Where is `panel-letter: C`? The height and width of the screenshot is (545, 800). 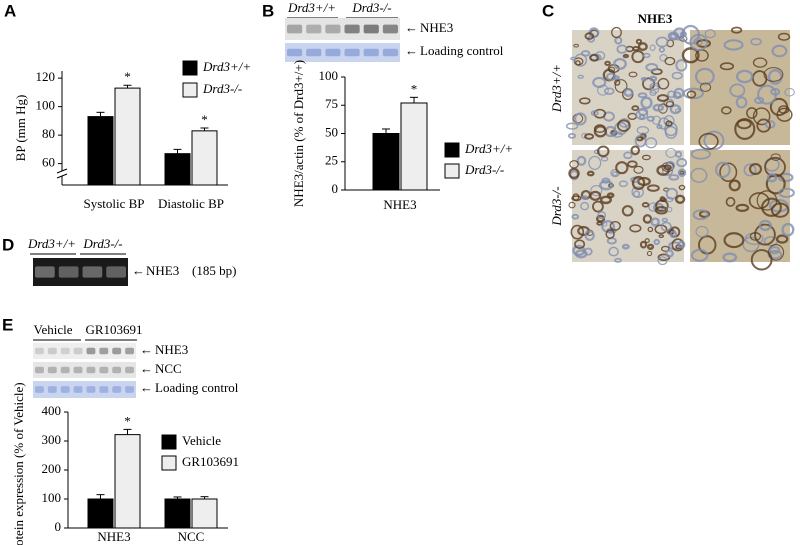
panel-letter: C is located at coordinates (548, 10).